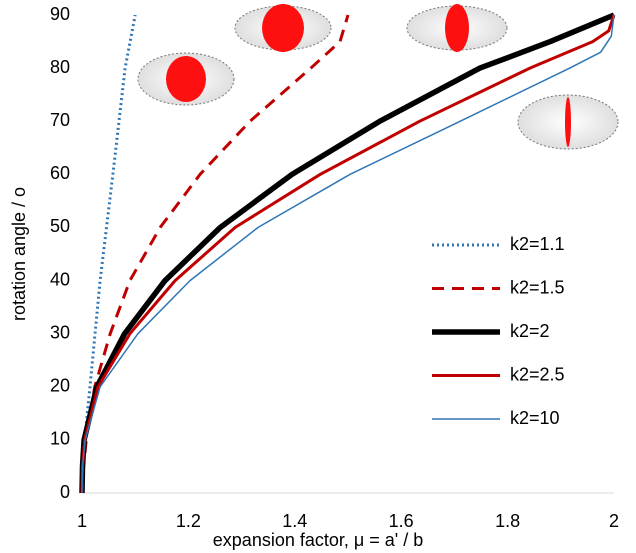 The width and height of the screenshot is (636, 553). I want to click on x-tick-label: 1.8, so click(507, 521).